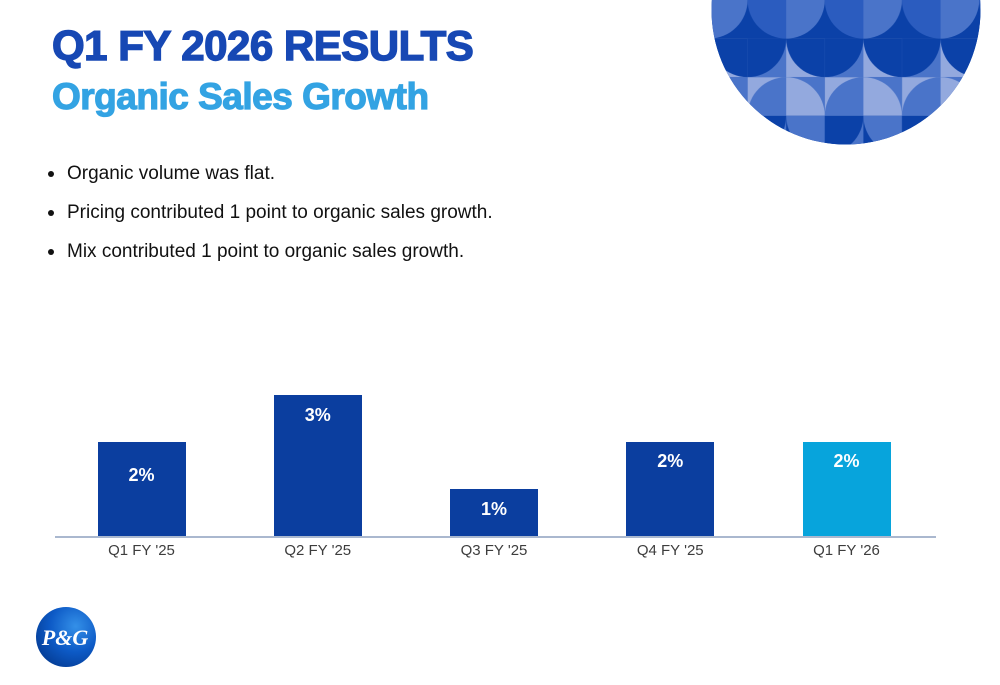 The height and width of the screenshot is (685, 1000). Describe the element at coordinates (846, 72) in the screenshot. I see `decorative-pattern-circle` at that location.